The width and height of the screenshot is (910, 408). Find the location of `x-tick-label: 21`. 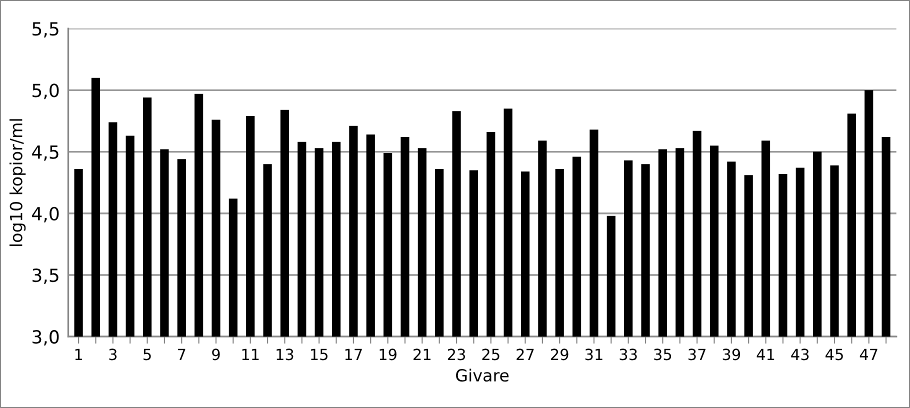

x-tick-label: 21 is located at coordinates (422, 354).